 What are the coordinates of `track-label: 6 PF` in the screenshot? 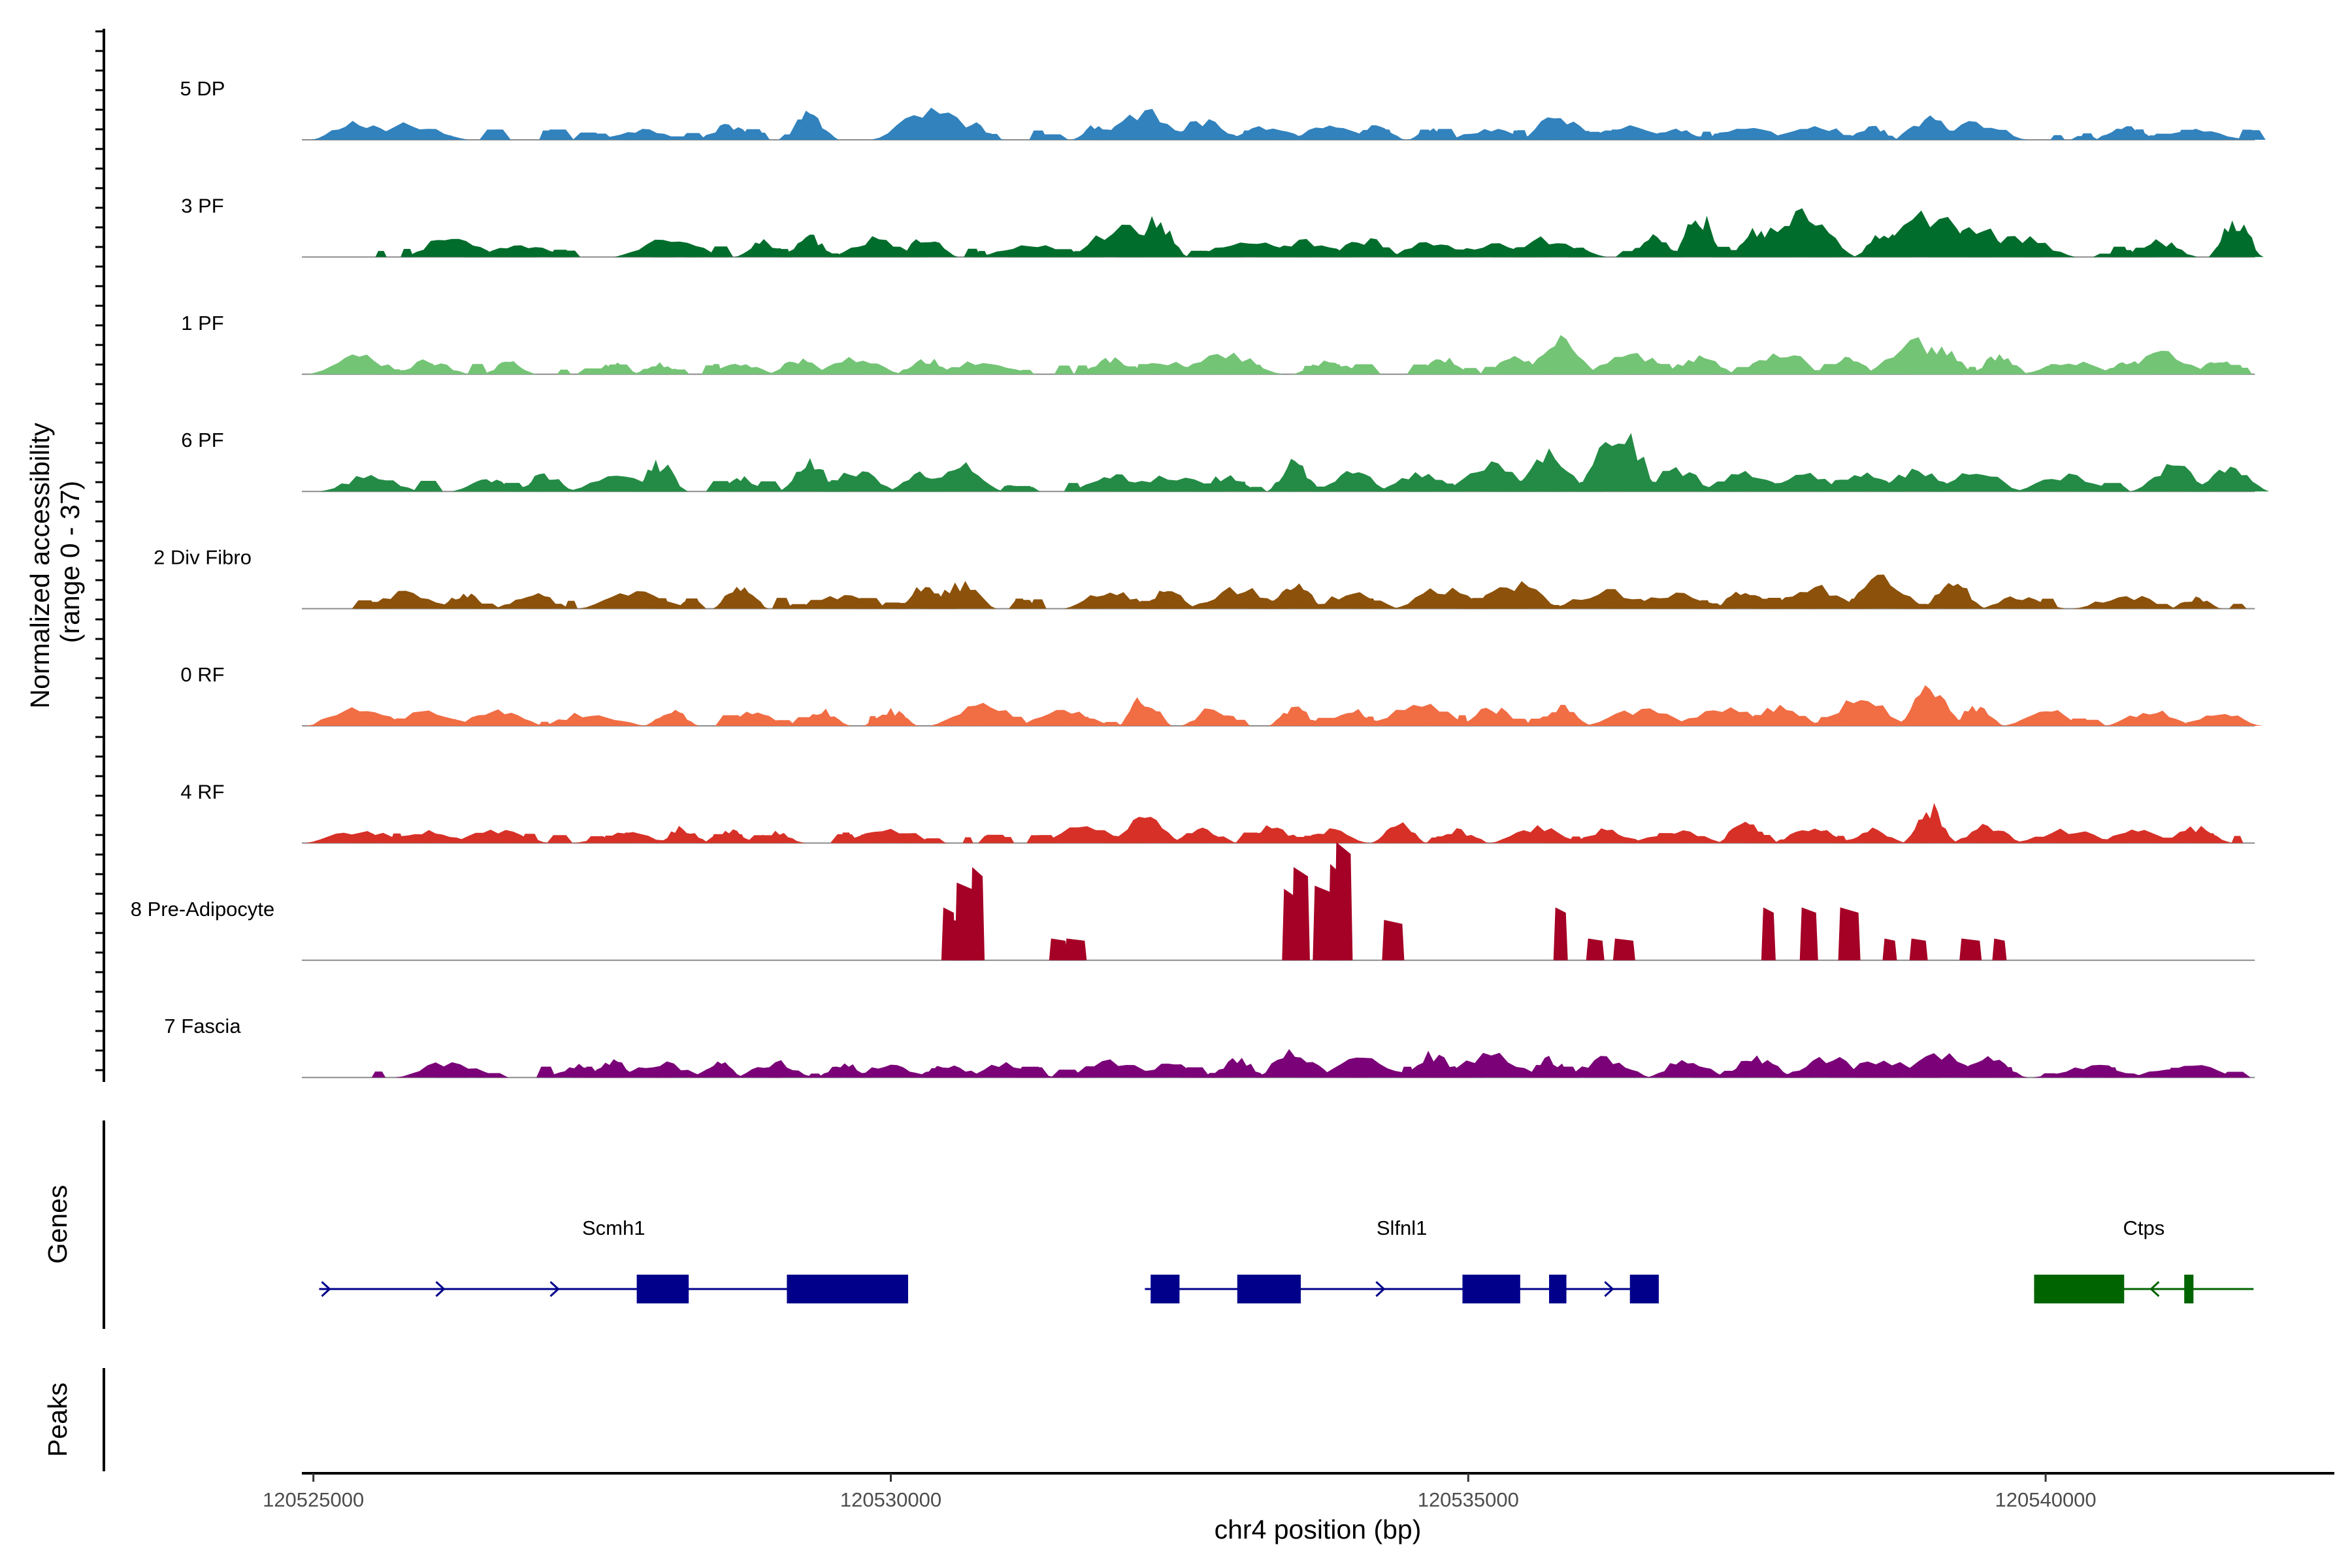 It's located at (202, 440).